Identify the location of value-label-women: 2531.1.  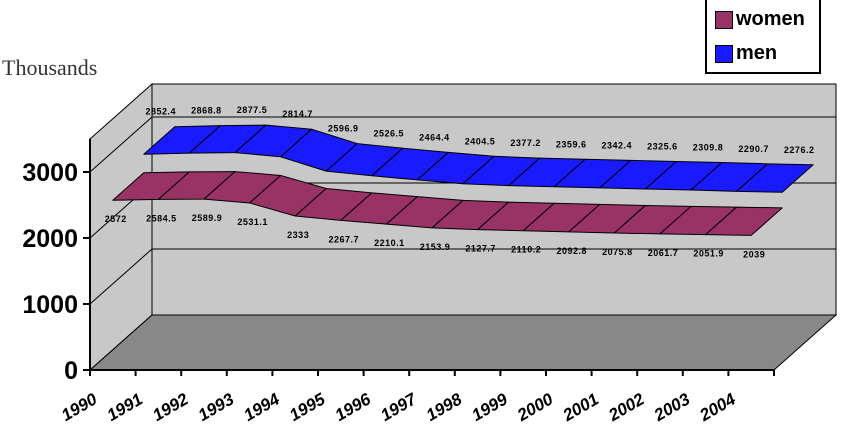
(252, 222).